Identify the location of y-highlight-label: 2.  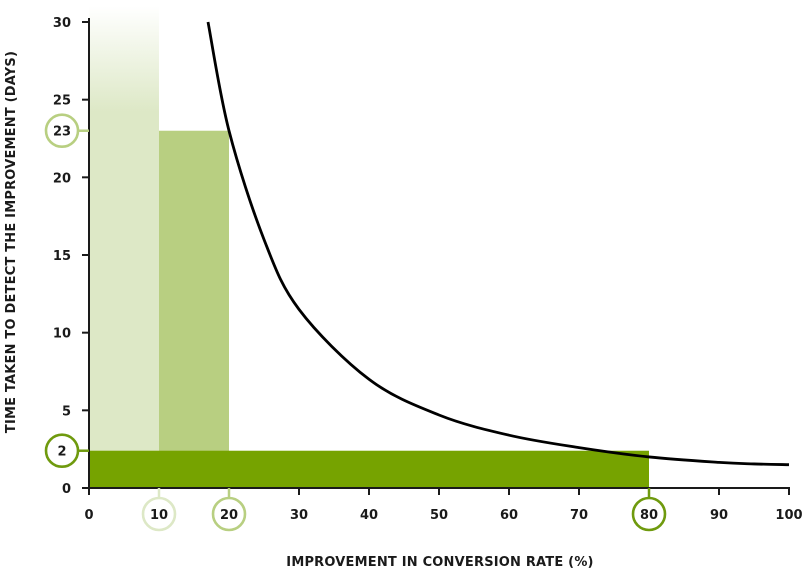
(61, 452).